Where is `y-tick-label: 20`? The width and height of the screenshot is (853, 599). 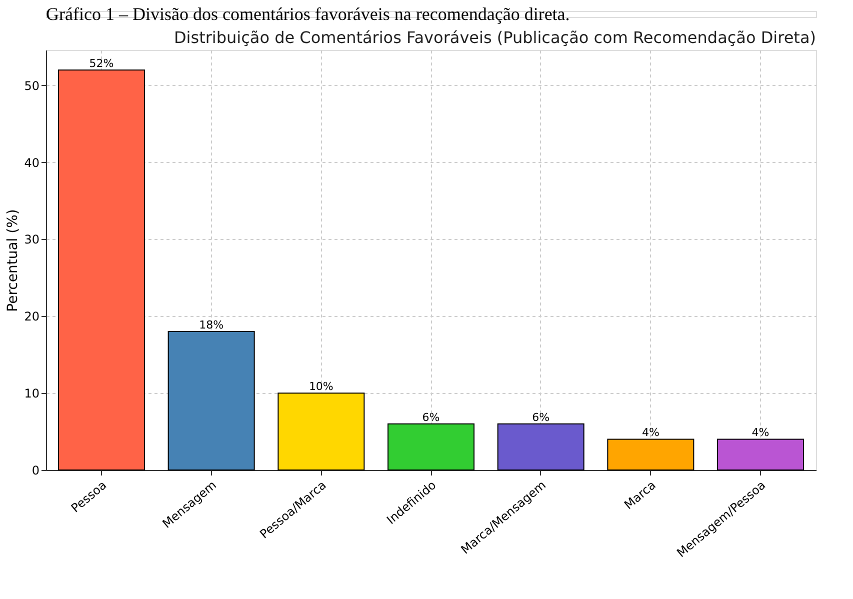
y-tick-label: 20 is located at coordinates (32, 317).